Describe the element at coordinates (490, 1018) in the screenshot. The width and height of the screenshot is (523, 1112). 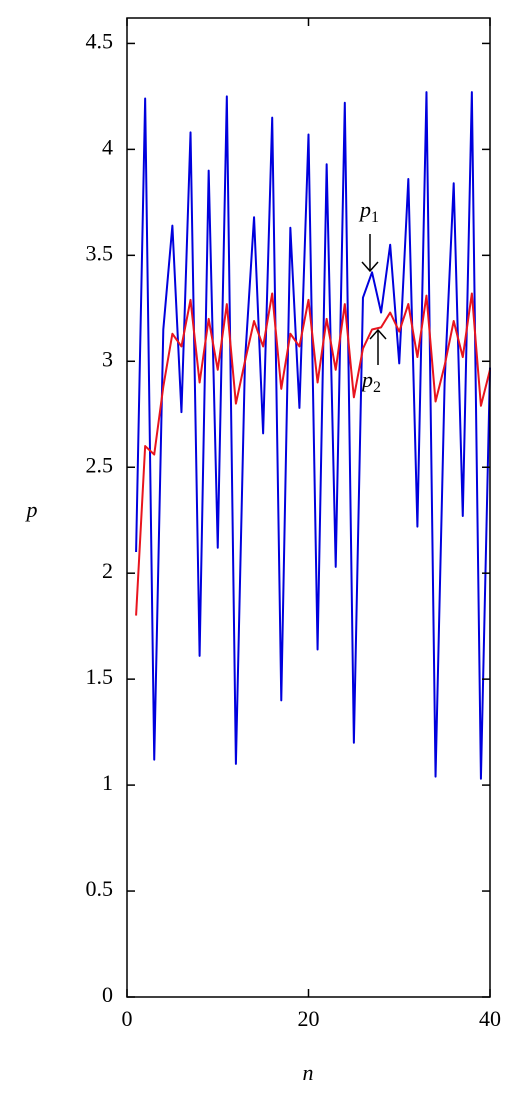
I see `x-tick-label: 40` at that location.